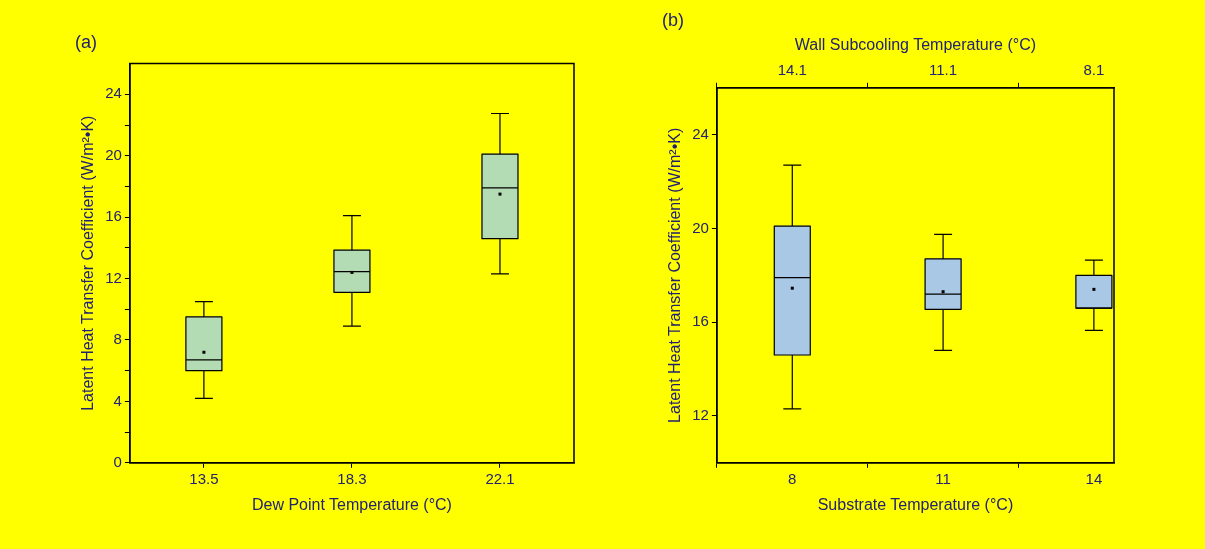  Describe the element at coordinates (86, 41) in the screenshot. I see `chart-title: (a)` at that location.